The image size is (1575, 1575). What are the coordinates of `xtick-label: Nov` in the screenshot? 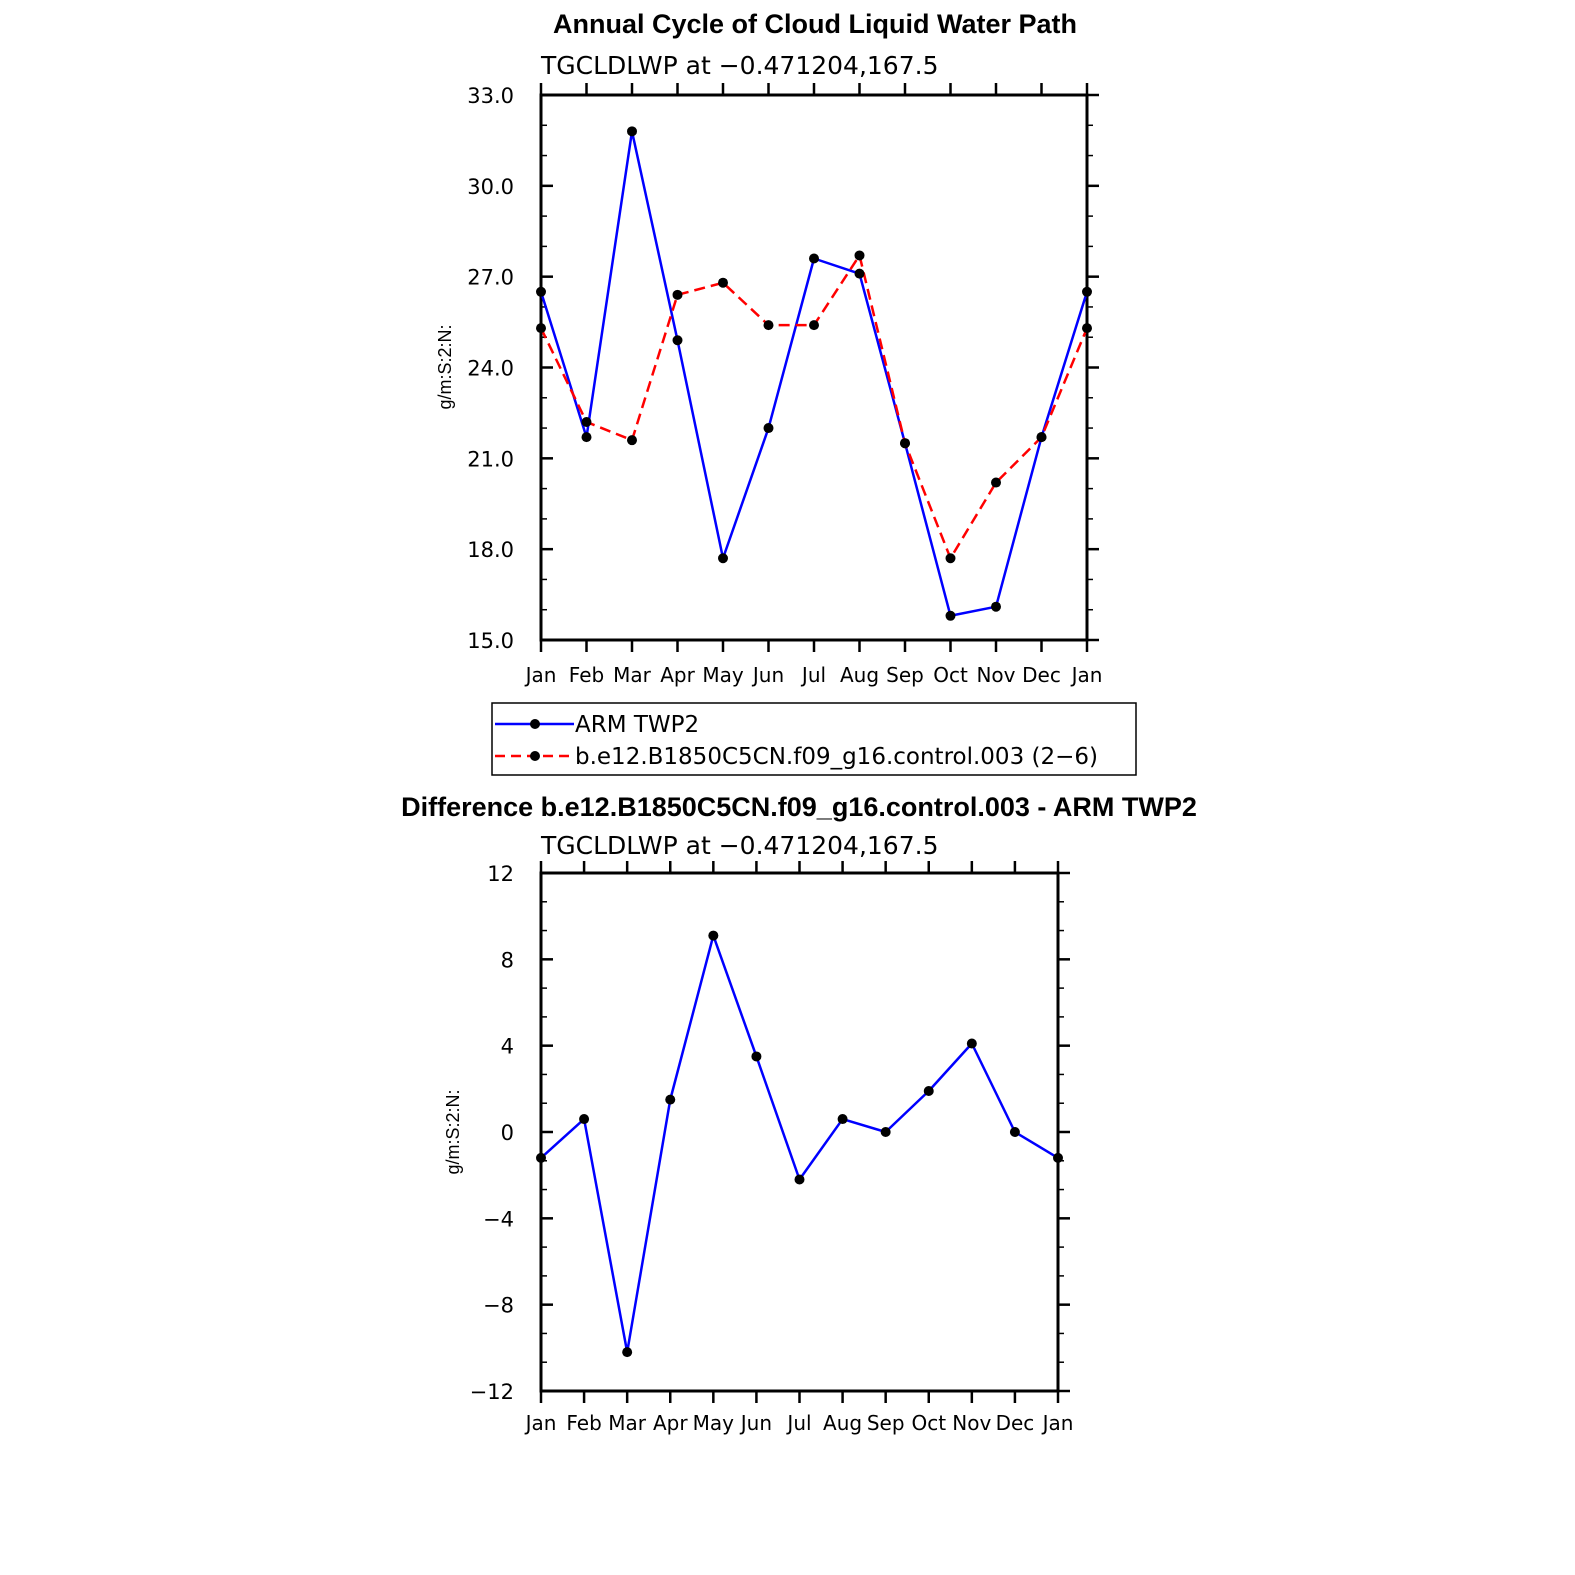 It's located at (971, 1423).